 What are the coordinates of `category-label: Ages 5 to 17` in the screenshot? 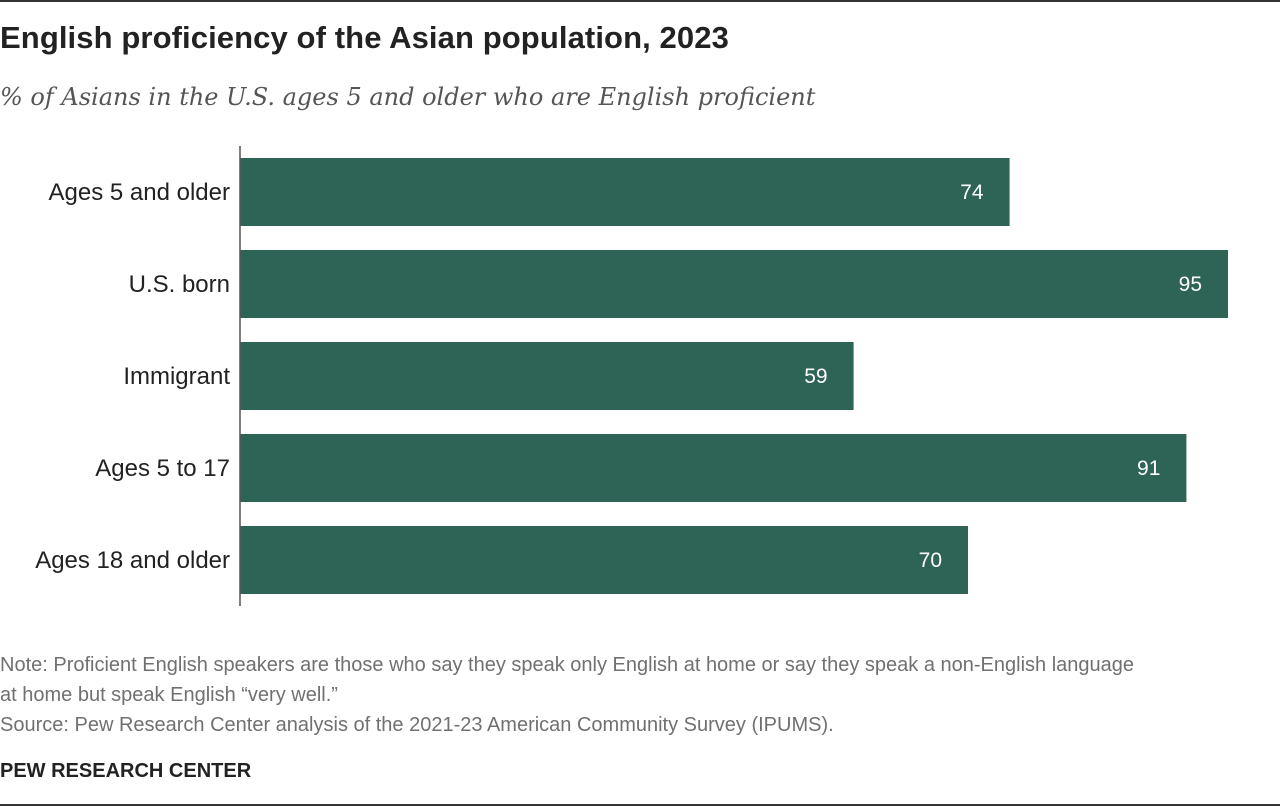 It's located at (162, 468).